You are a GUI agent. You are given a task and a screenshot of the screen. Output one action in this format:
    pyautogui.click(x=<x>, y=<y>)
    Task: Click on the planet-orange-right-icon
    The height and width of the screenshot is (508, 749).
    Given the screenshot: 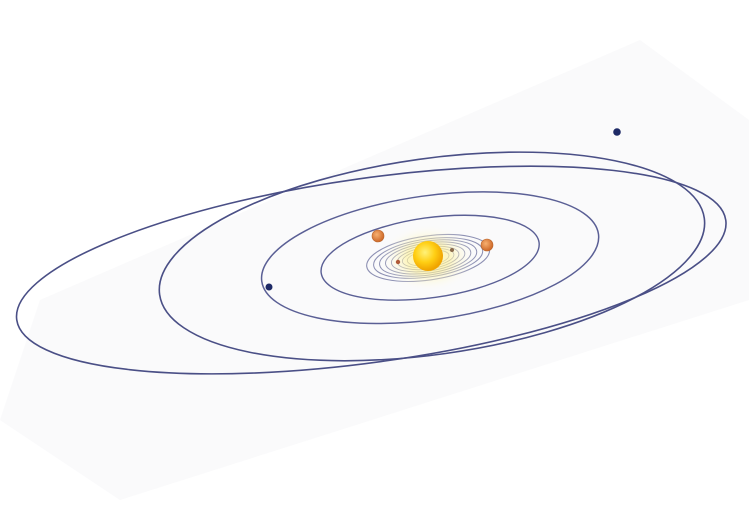 What is the action you would take?
    pyautogui.click(x=487, y=245)
    